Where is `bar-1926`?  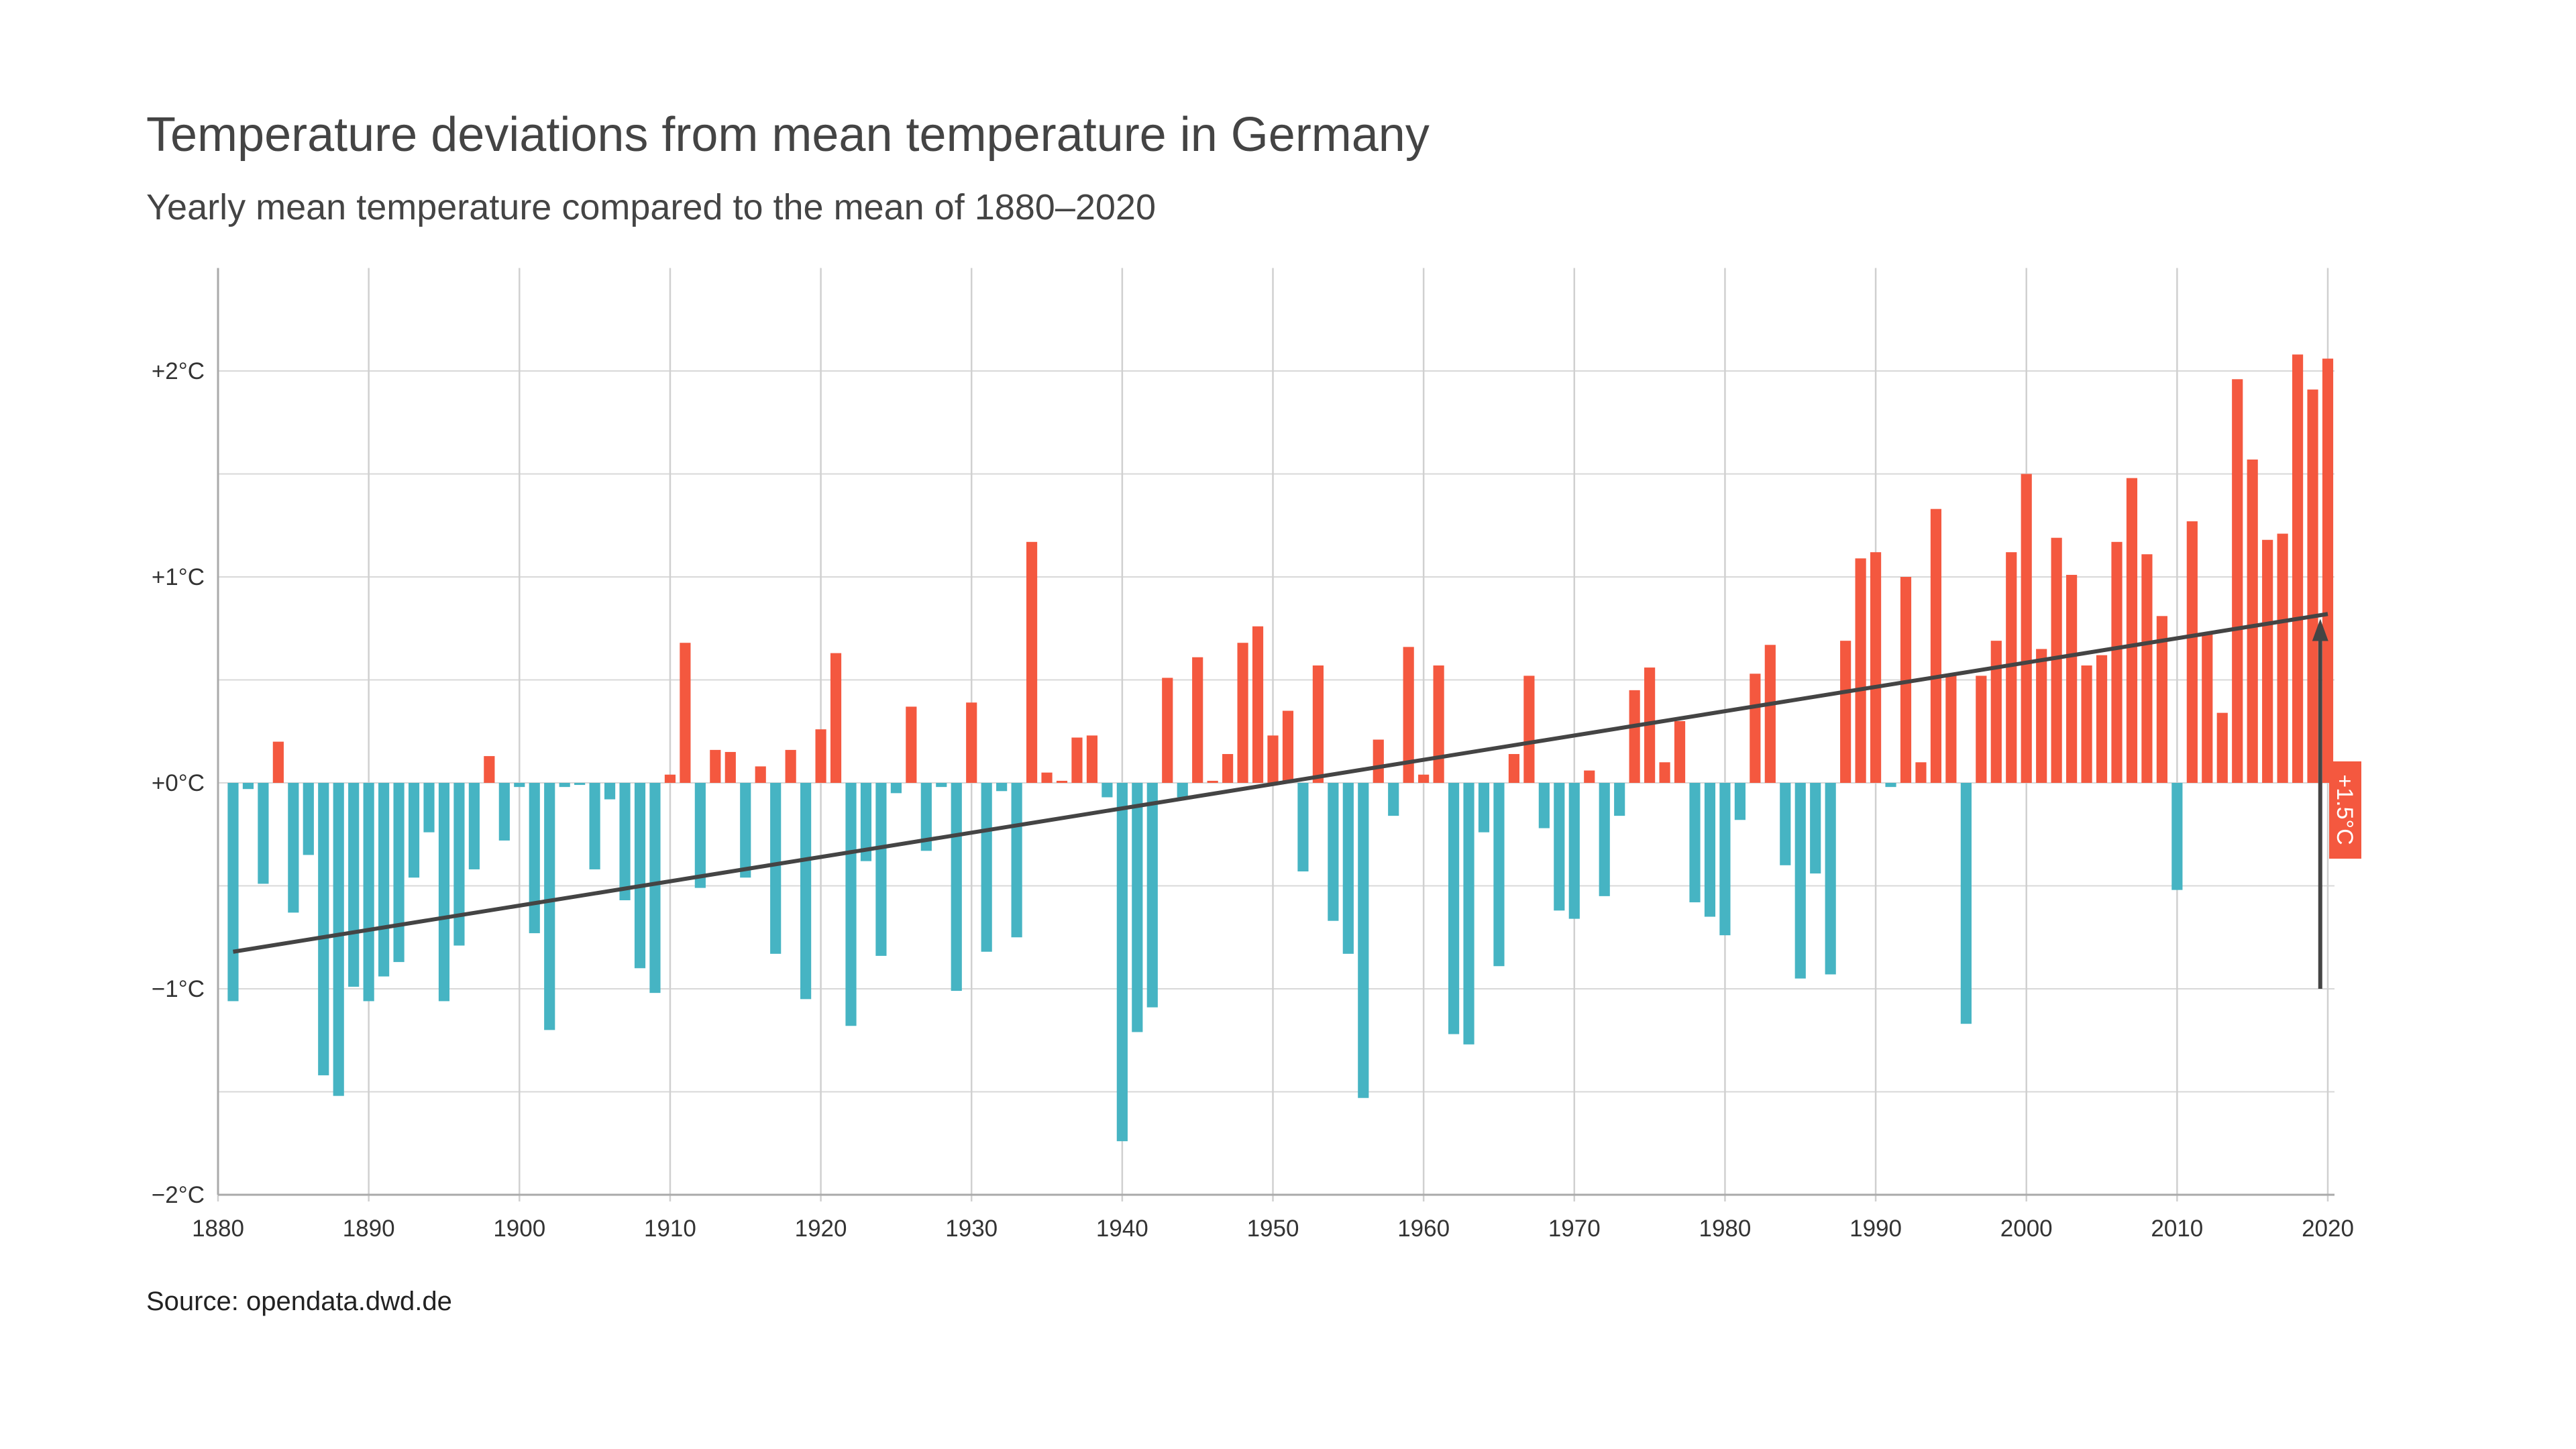
bar-1926 is located at coordinates (911, 744).